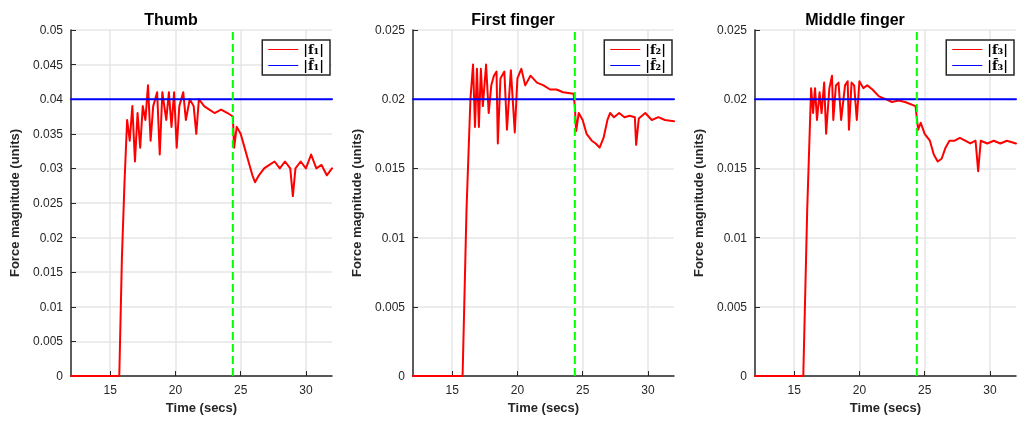 This screenshot has height=426, width=1028. What do you see at coordinates (513, 19) in the screenshot?
I see `chart-title: First finger` at bounding box center [513, 19].